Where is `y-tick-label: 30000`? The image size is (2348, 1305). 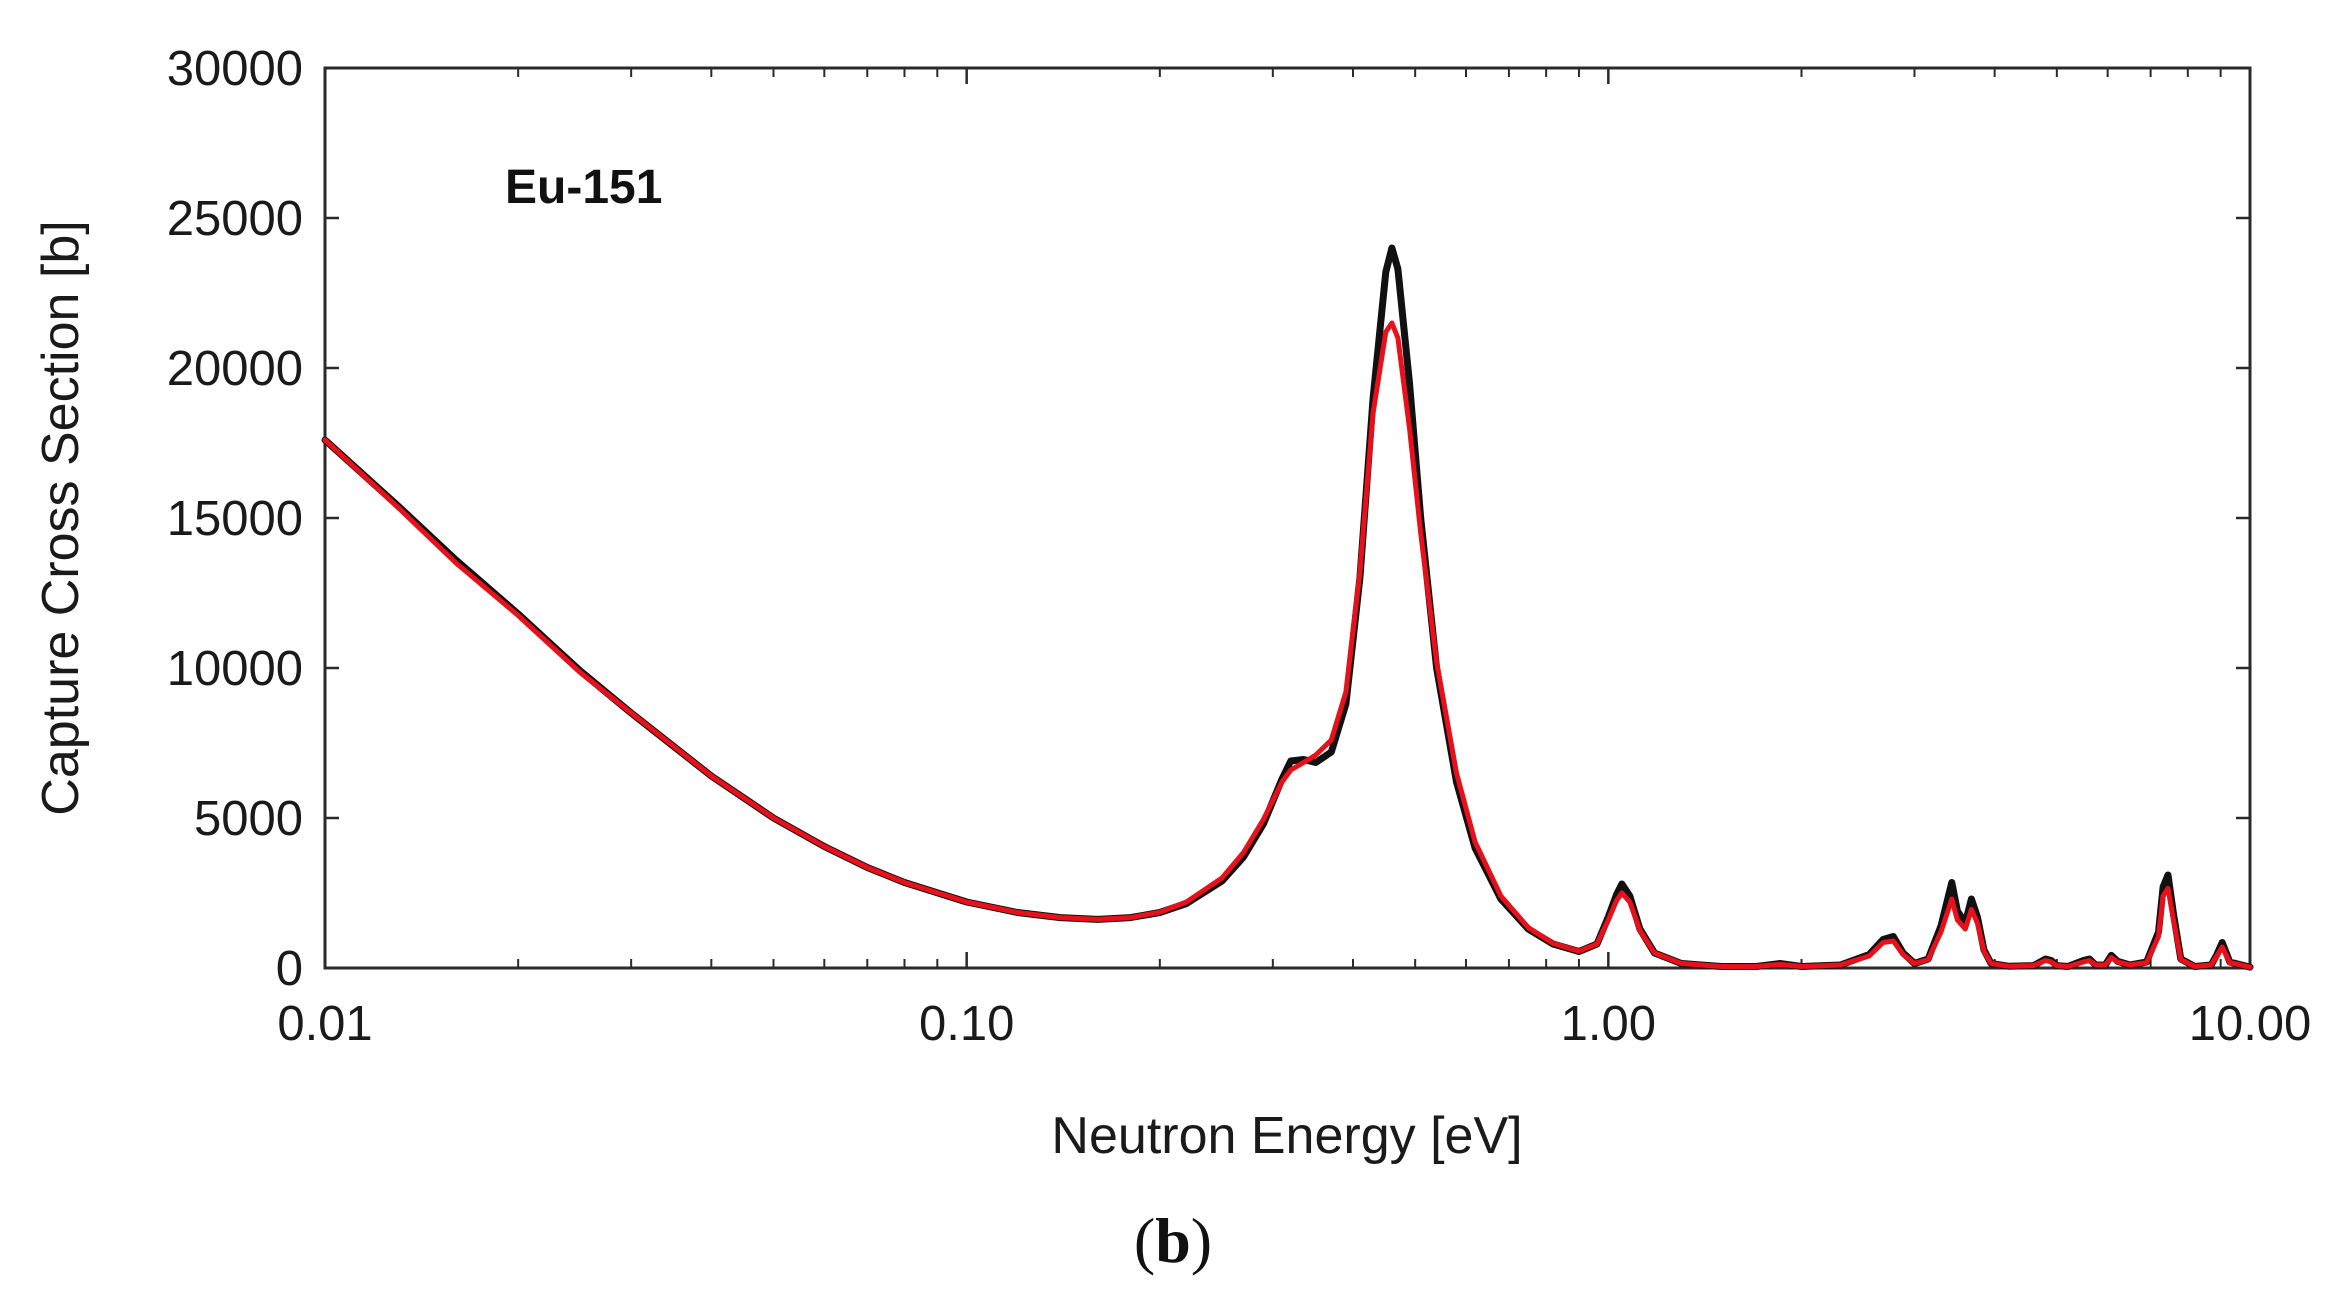 y-tick-label: 30000 is located at coordinates (235, 69).